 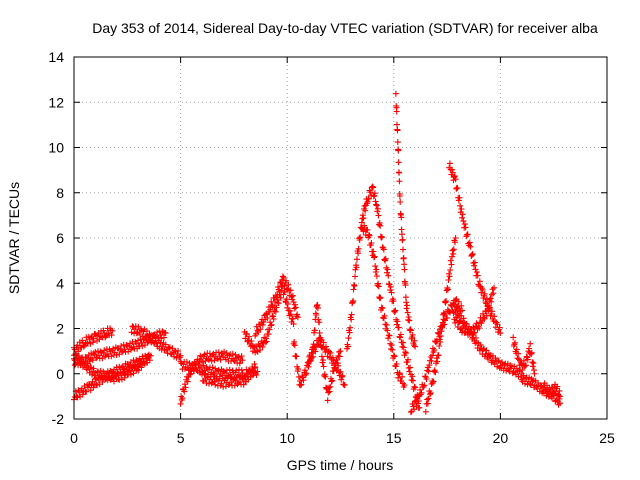 I want to click on series-markers-track-u, so click(x=524, y=355).